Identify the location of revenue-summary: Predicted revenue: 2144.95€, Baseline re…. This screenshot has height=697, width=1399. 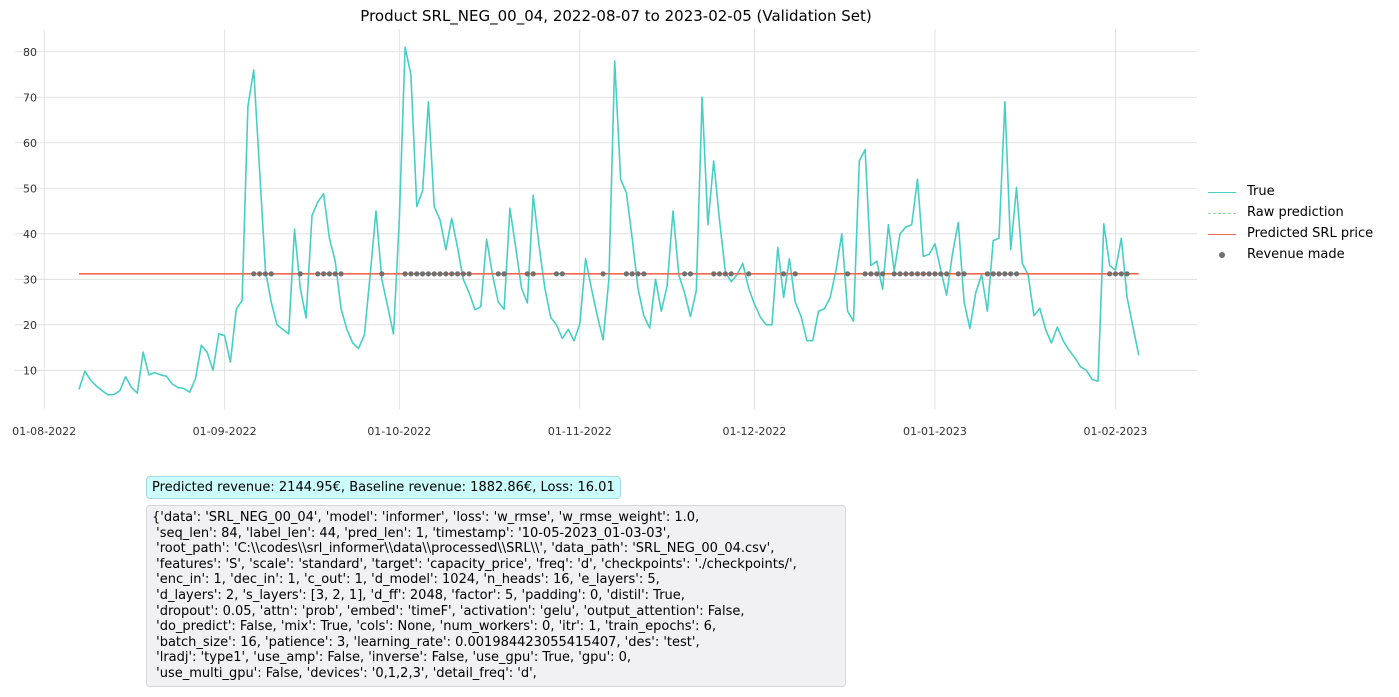
(383, 487).